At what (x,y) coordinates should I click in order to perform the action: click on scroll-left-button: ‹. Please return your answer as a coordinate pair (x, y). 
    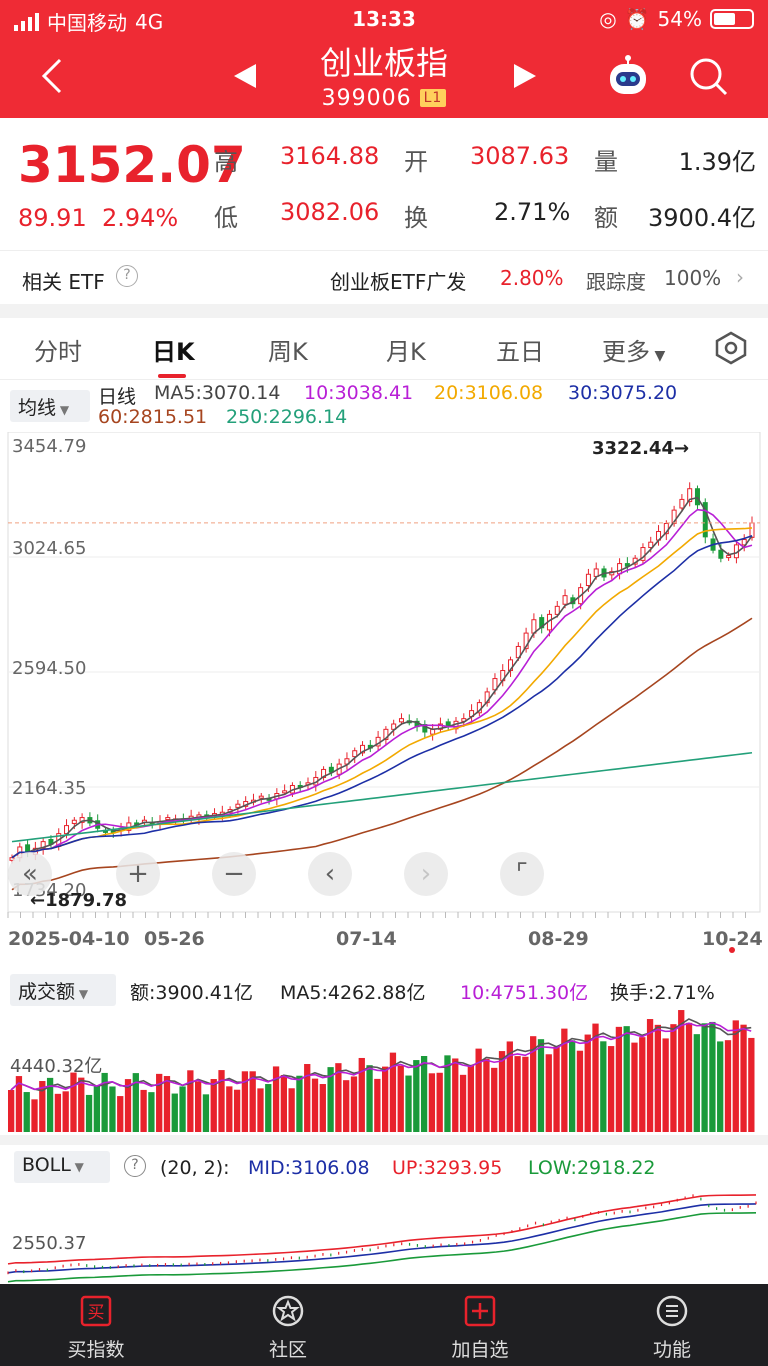
    Looking at the image, I should click on (330, 874).